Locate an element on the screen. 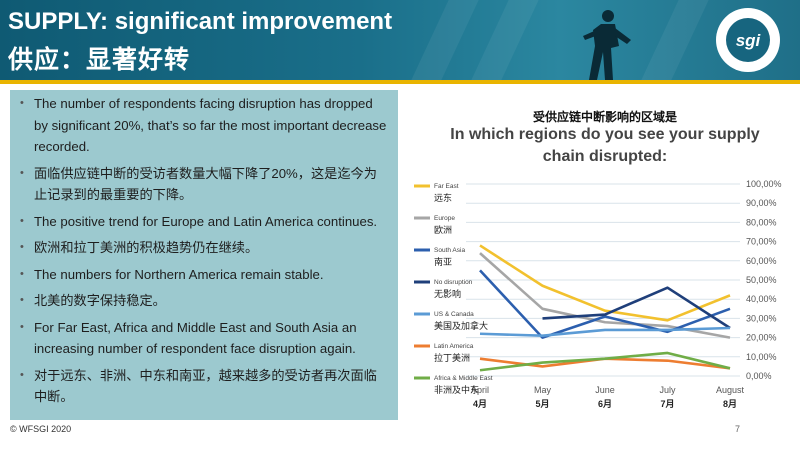 The width and height of the screenshot is (800, 450). legend-label: No disruption is located at coordinates (453, 282).